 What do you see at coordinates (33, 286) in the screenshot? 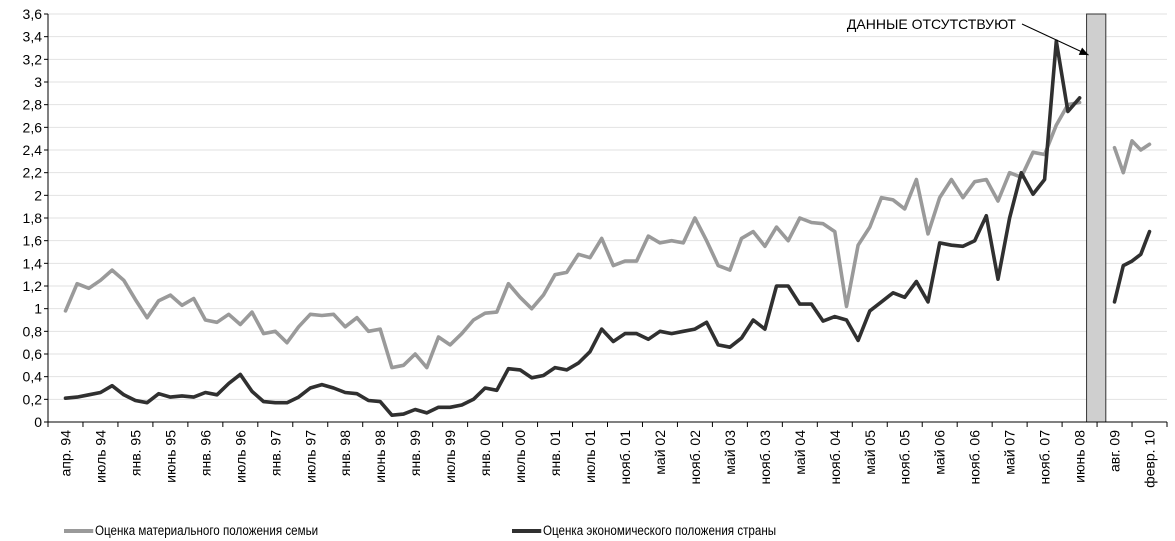
I see `y-tick-label: 1,2` at bounding box center [33, 286].